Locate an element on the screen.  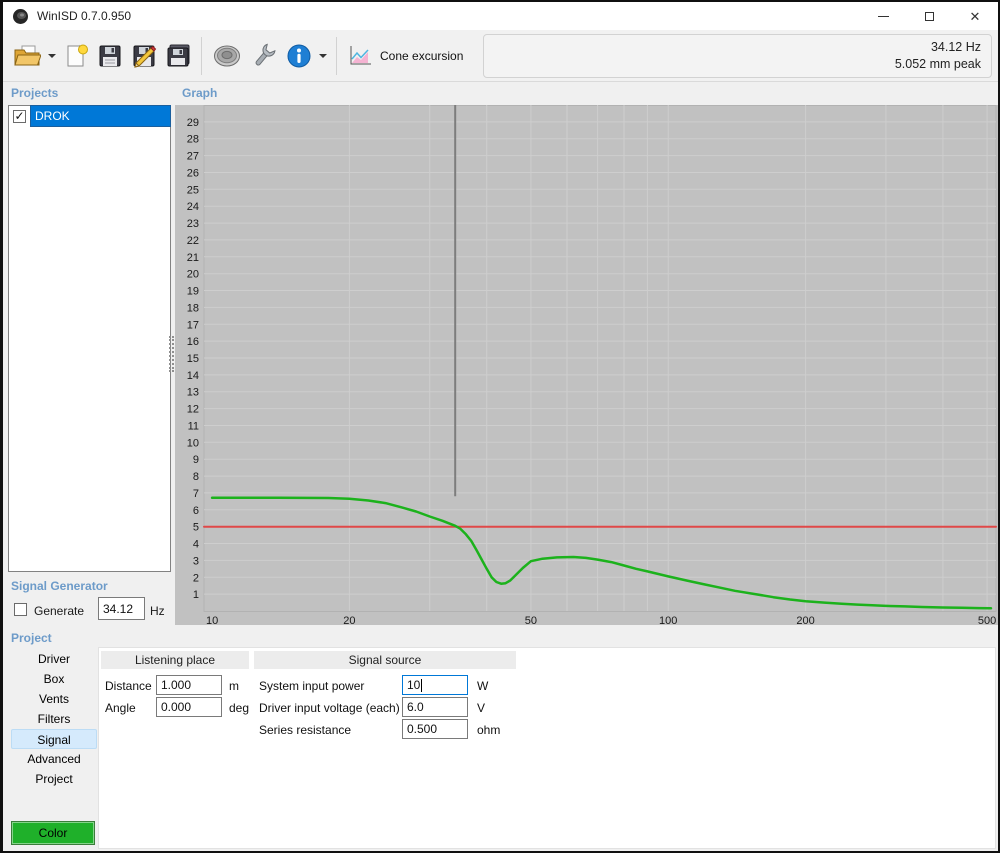
title-bar: WinISD 0.7.0.950 ✕ is located at coordinates (500, 16).